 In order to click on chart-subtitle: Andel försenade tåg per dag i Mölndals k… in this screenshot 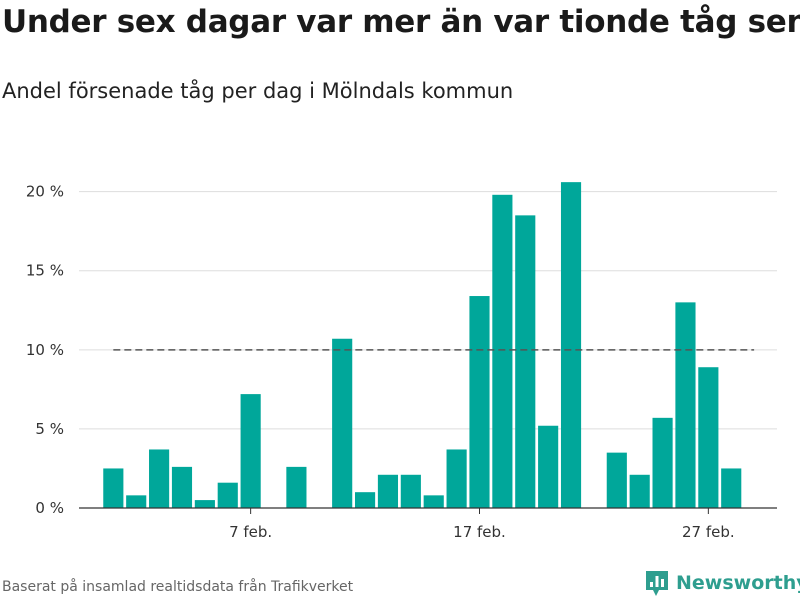, I will do `click(258, 91)`.